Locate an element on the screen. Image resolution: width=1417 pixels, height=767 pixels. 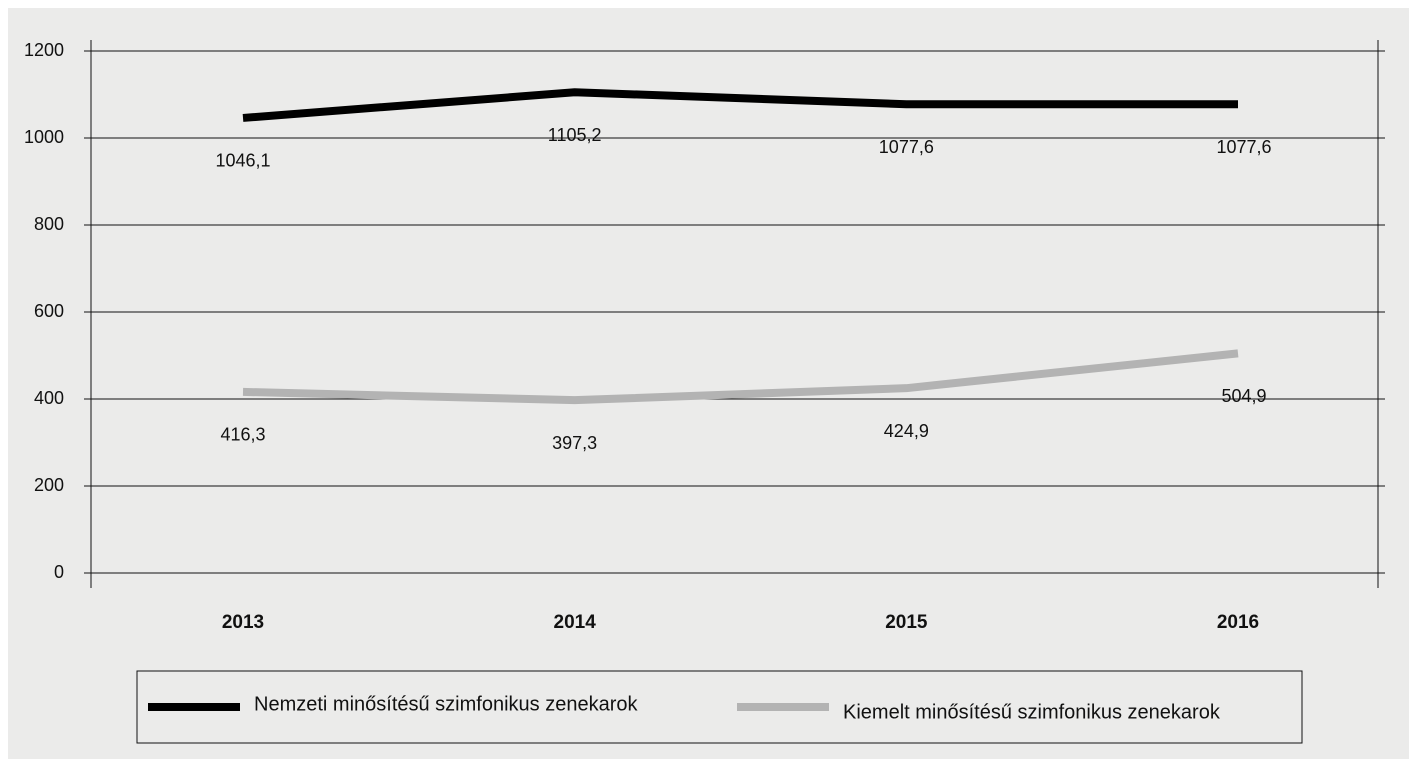
y-tick-label: 1000 is located at coordinates (44, 137).